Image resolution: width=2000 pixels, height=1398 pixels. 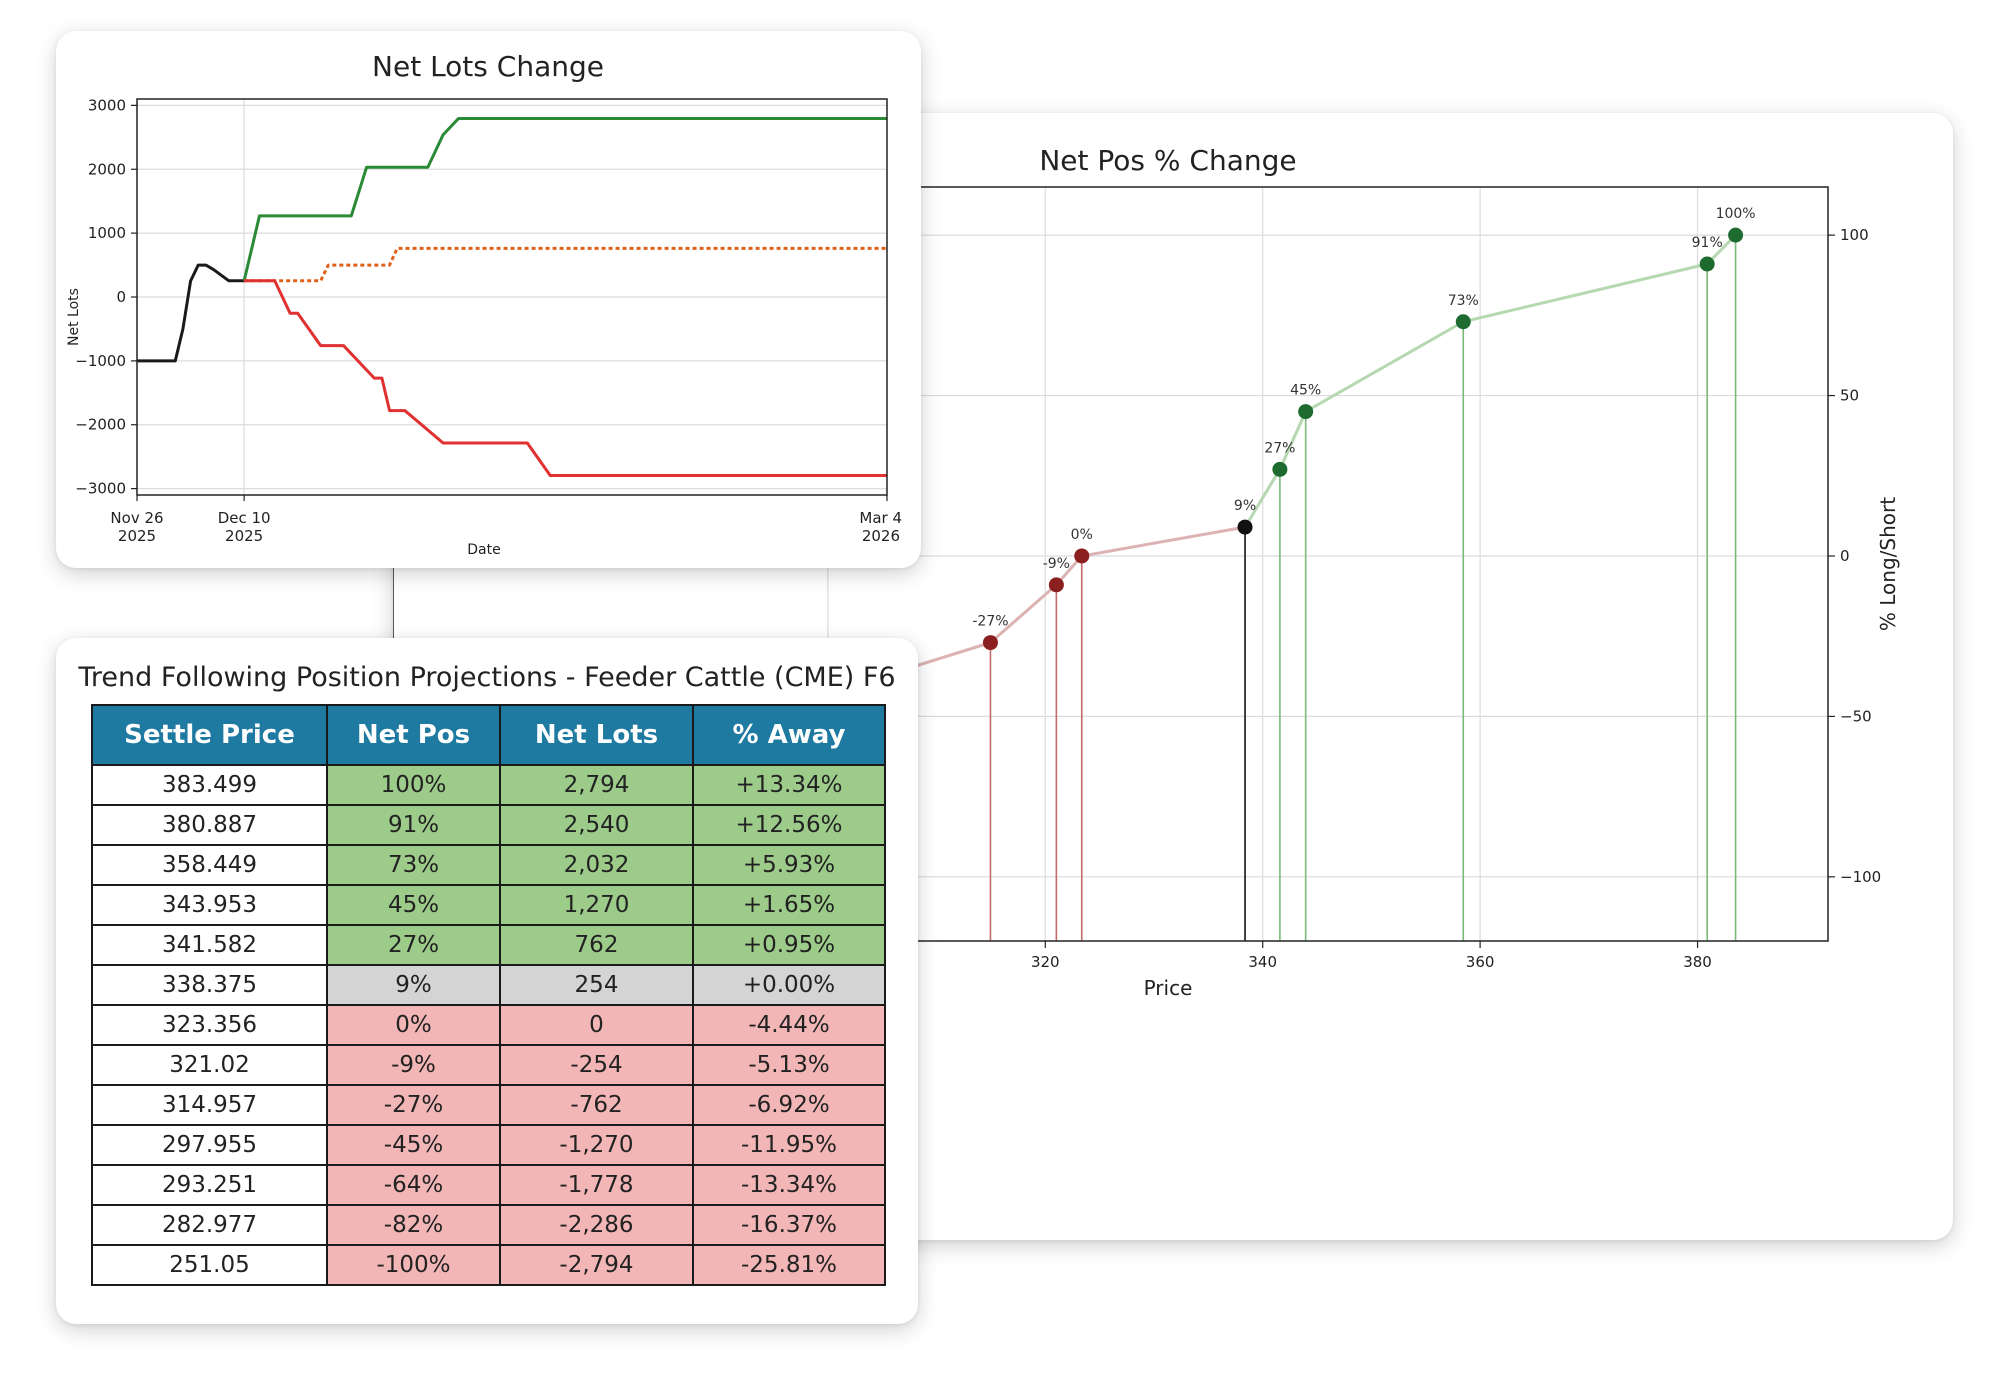 I want to click on pct-away-cell: +13.34%, so click(x=789, y=785).